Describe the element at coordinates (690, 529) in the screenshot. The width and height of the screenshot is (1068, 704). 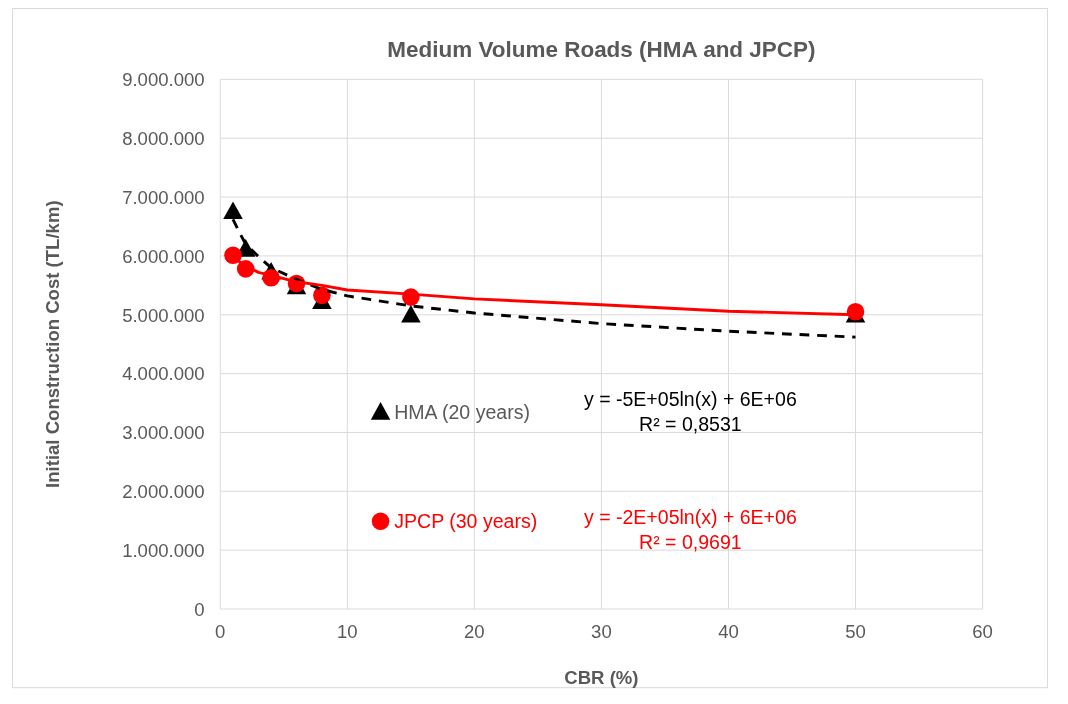
I see `annotation: y = -2E+05ln(x) + 6E+06 R² = 0,9691` at that location.